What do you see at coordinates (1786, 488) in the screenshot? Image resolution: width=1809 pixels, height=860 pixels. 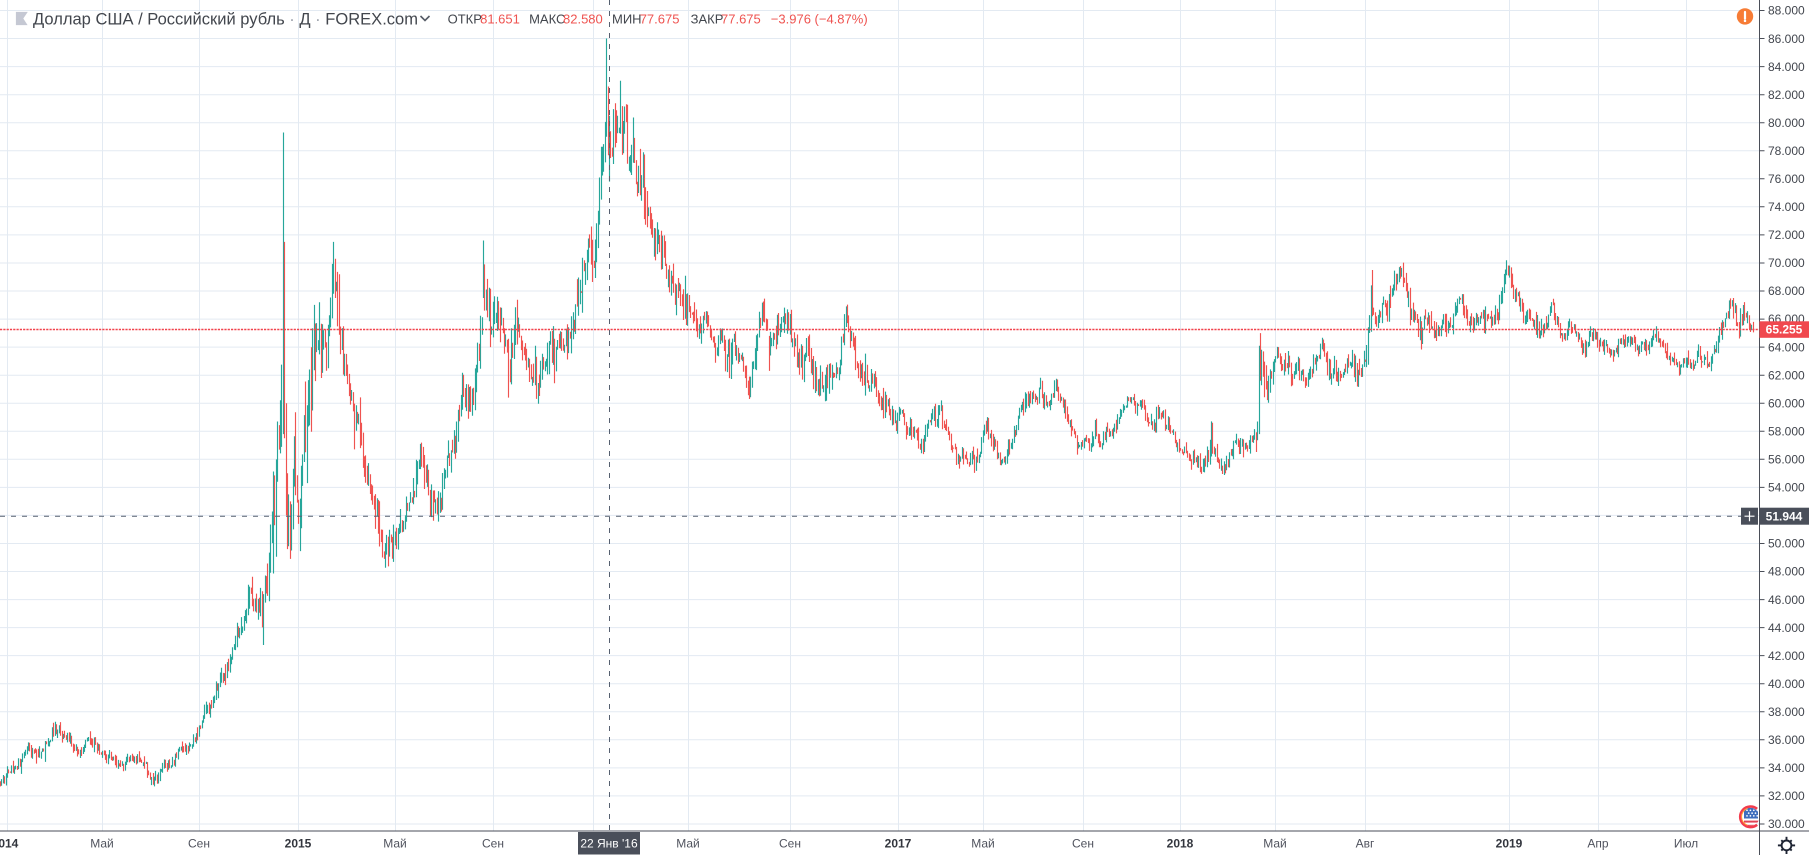 I see `svg-text: 54.000` at bounding box center [1786, 488].